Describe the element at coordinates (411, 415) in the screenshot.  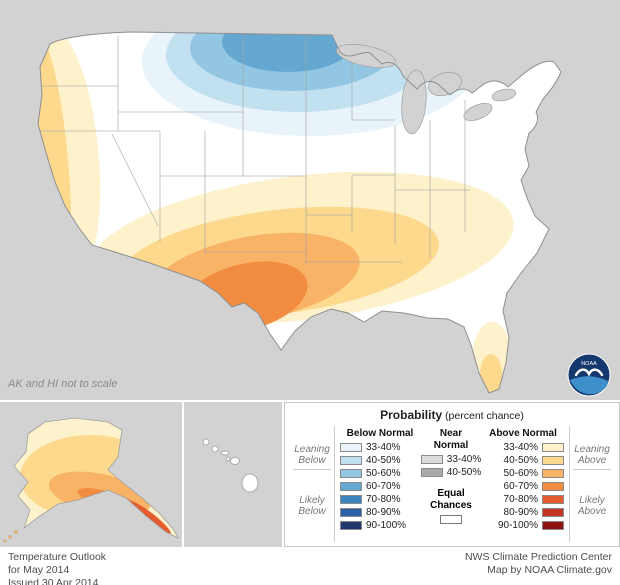
I see `legend-title-main: Probability` at that location.